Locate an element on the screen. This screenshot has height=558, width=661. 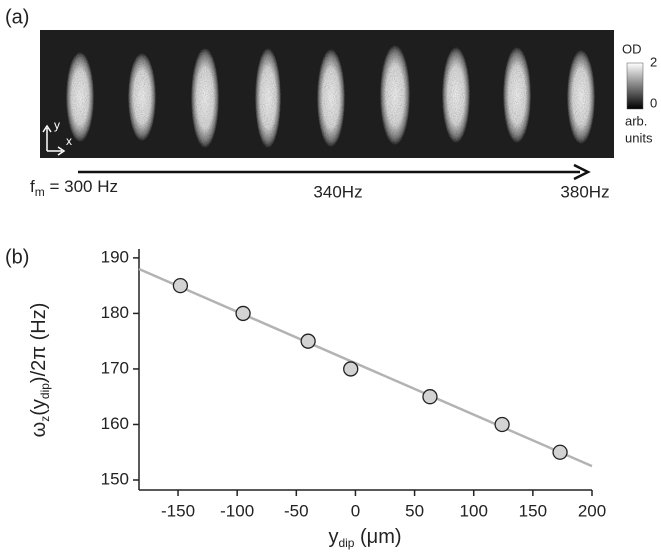
panel-label: (a) is located at coordinates (17, 17).